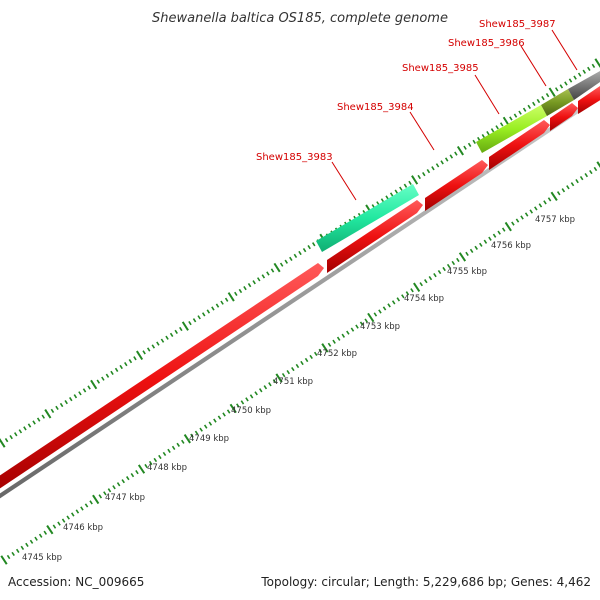  I want to click on tick-label: 4748 kbp, so click(167, 468).